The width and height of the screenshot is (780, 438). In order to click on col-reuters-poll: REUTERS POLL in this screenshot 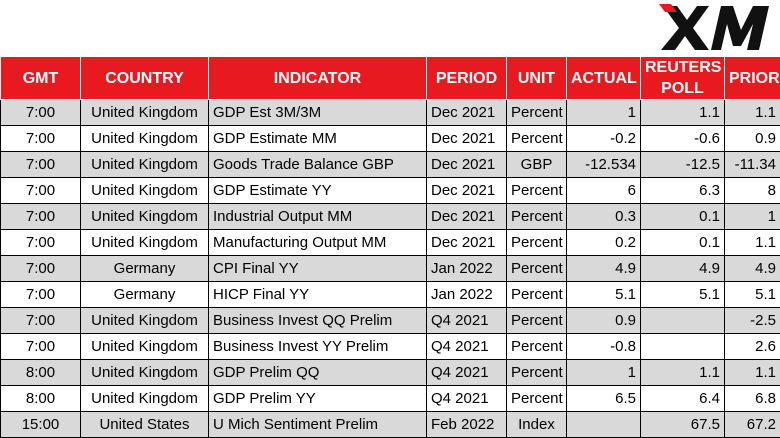, I will do `click(683, 78)`.